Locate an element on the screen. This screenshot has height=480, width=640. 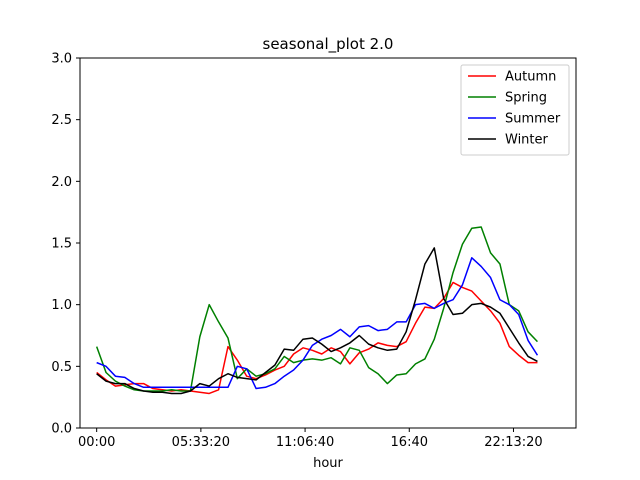
y-tick-label: 2.0 is located at coordinates (61, 182).